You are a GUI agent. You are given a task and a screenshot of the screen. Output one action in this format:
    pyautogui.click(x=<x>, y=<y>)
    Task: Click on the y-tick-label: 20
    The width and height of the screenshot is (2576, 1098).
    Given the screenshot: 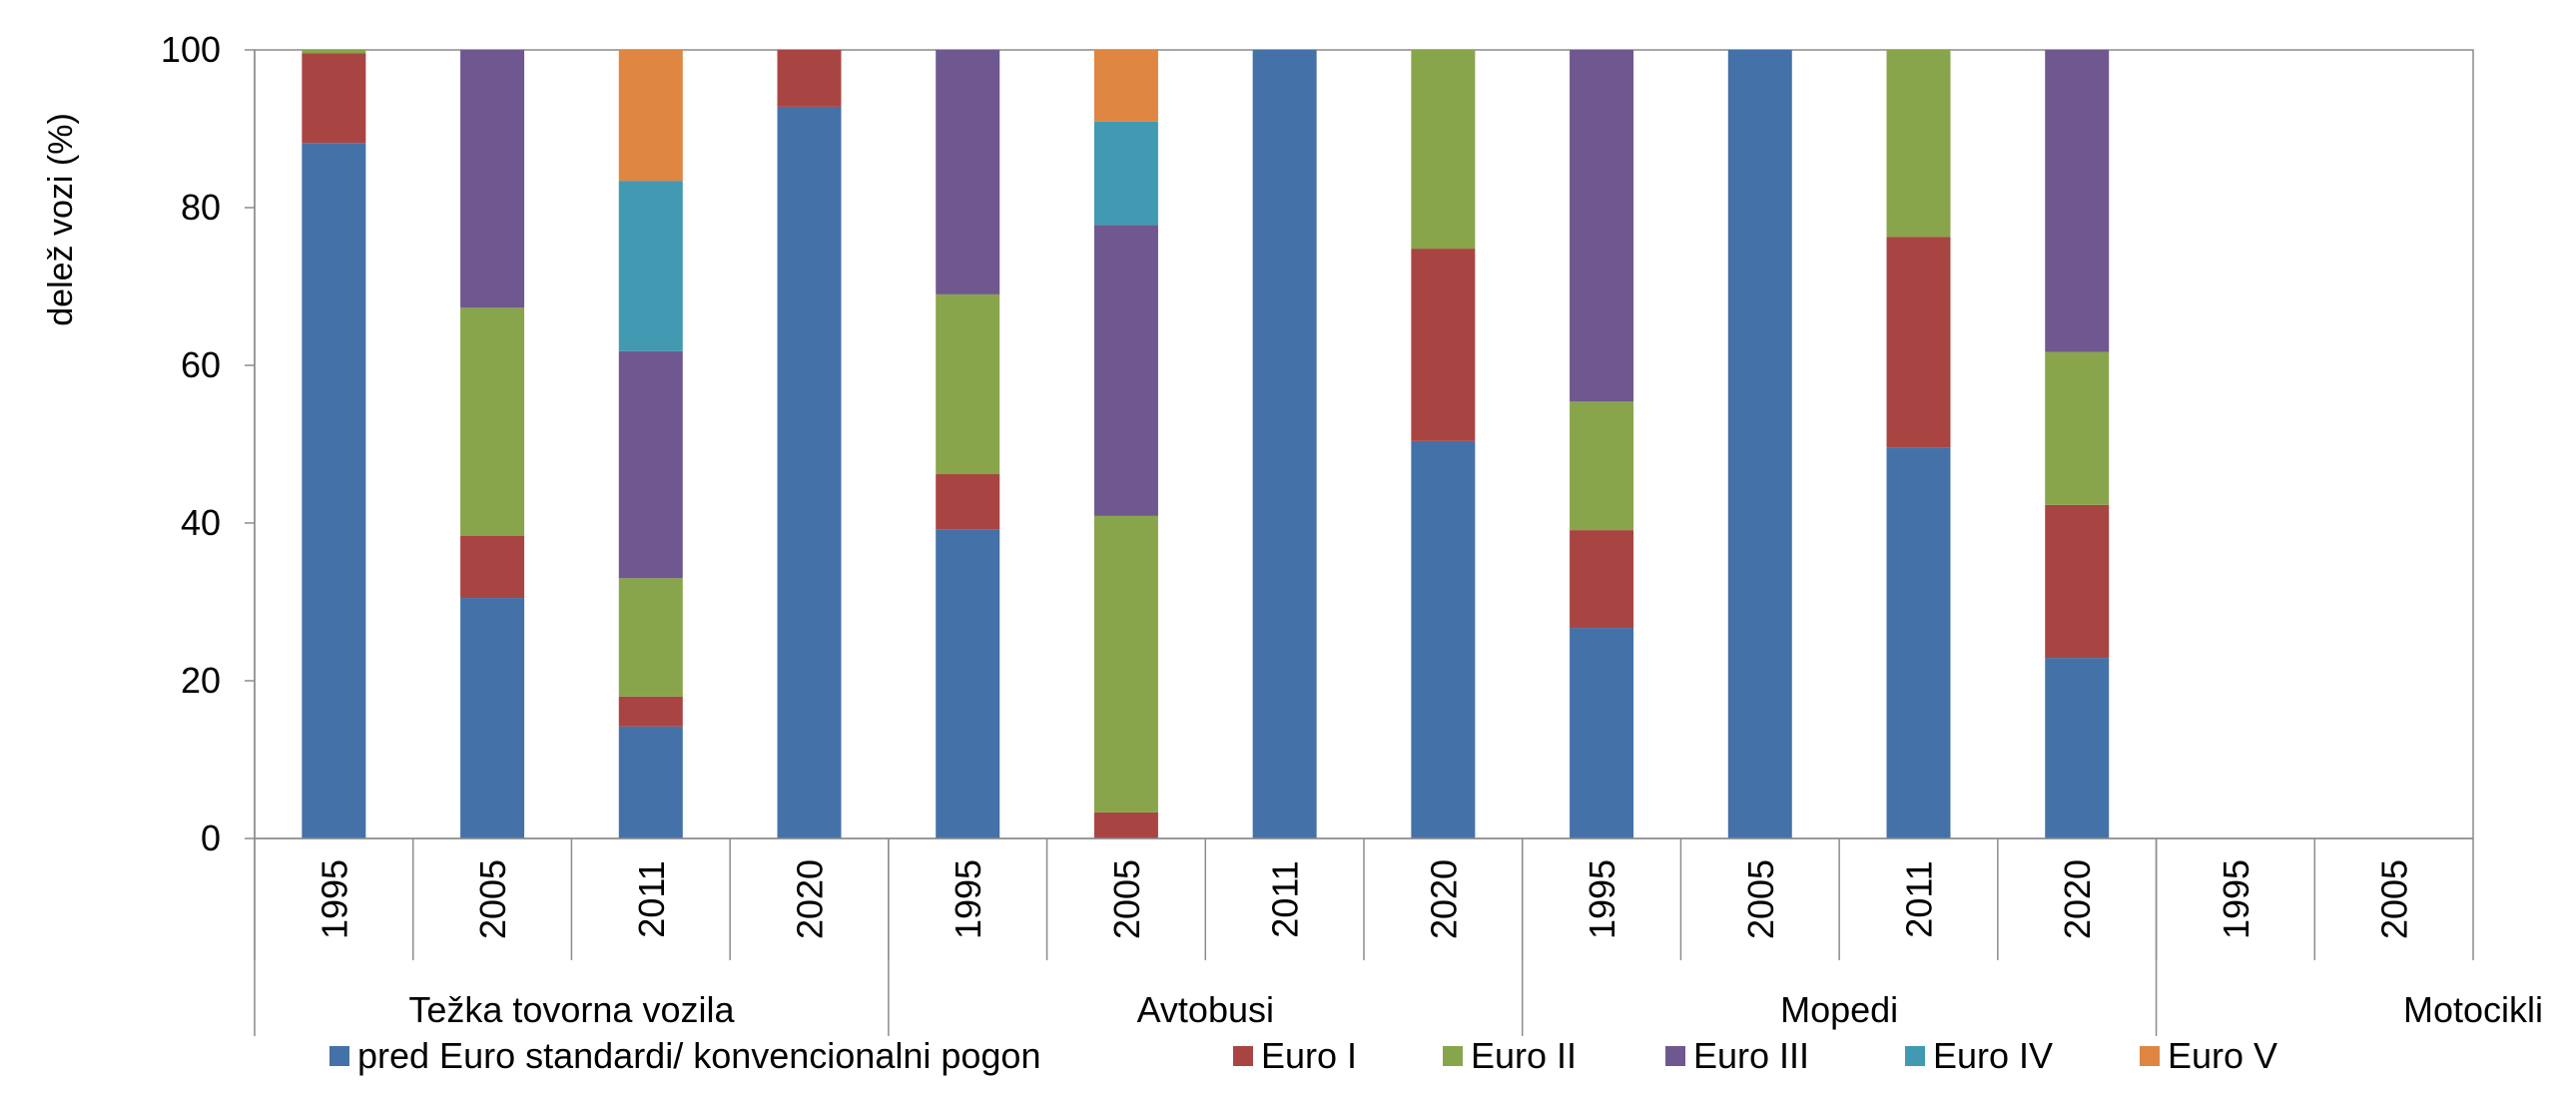 What is the action you would take?
    pyautogui.click(x=201, y=680)
    